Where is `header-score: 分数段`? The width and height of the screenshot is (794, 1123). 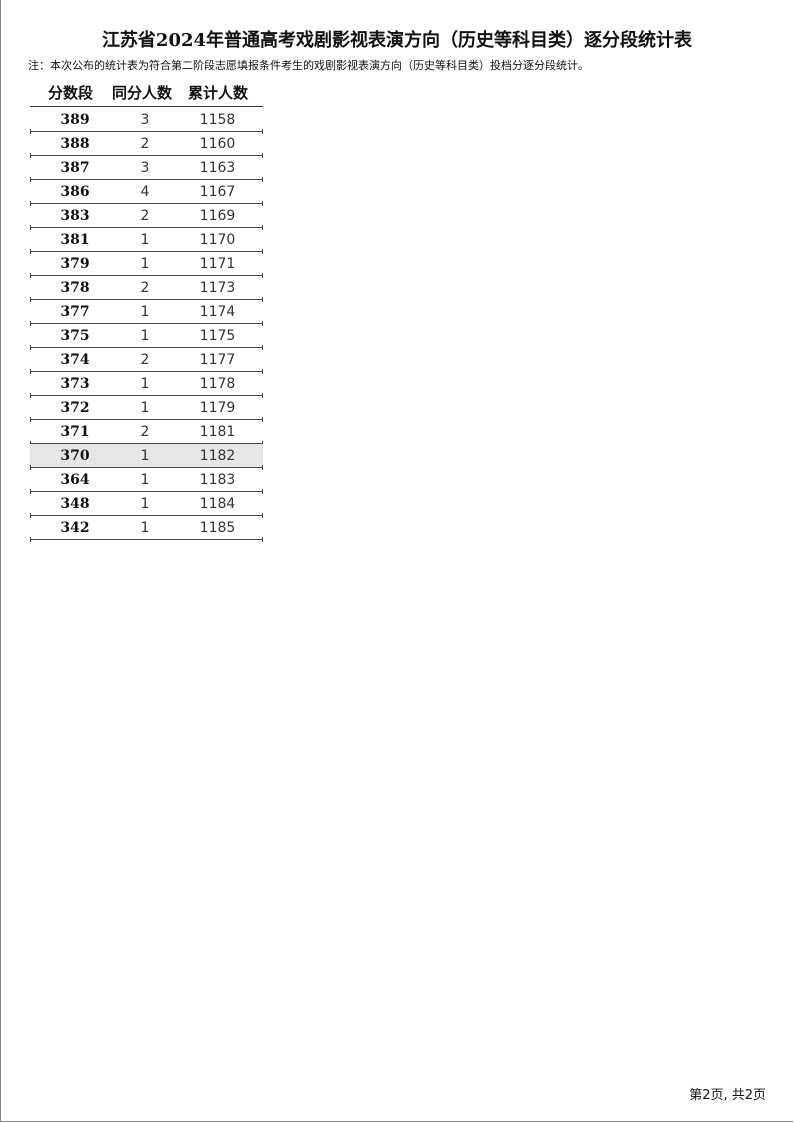
header-score: 分数段 is located at coordinates (71, 93).